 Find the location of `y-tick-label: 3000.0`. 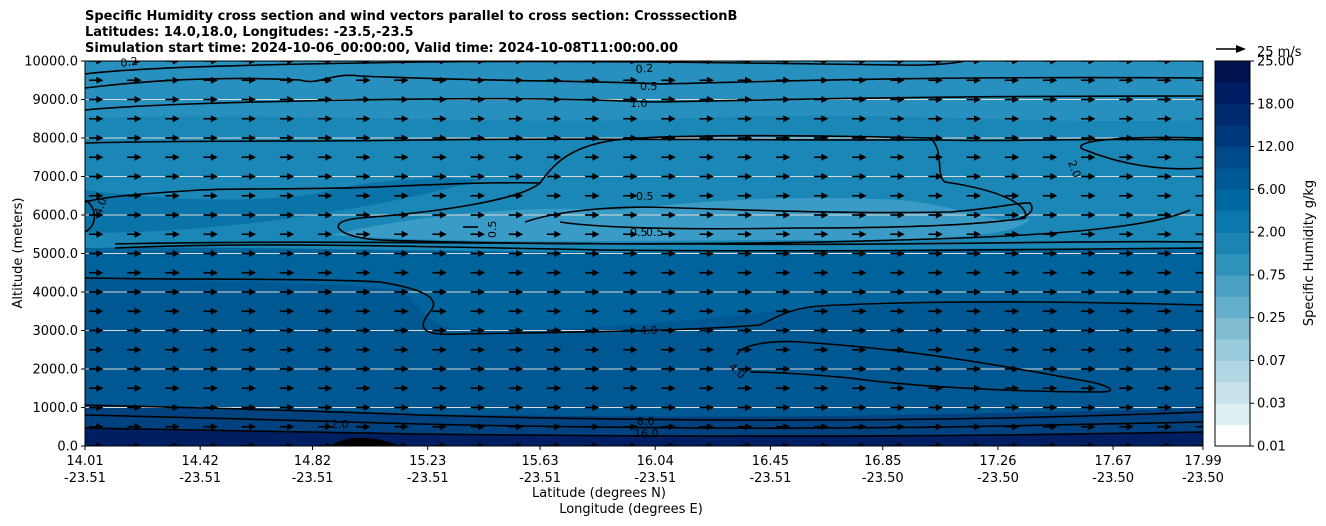

y-tick-label: 3000.0 is located at coordinates (56, 331).